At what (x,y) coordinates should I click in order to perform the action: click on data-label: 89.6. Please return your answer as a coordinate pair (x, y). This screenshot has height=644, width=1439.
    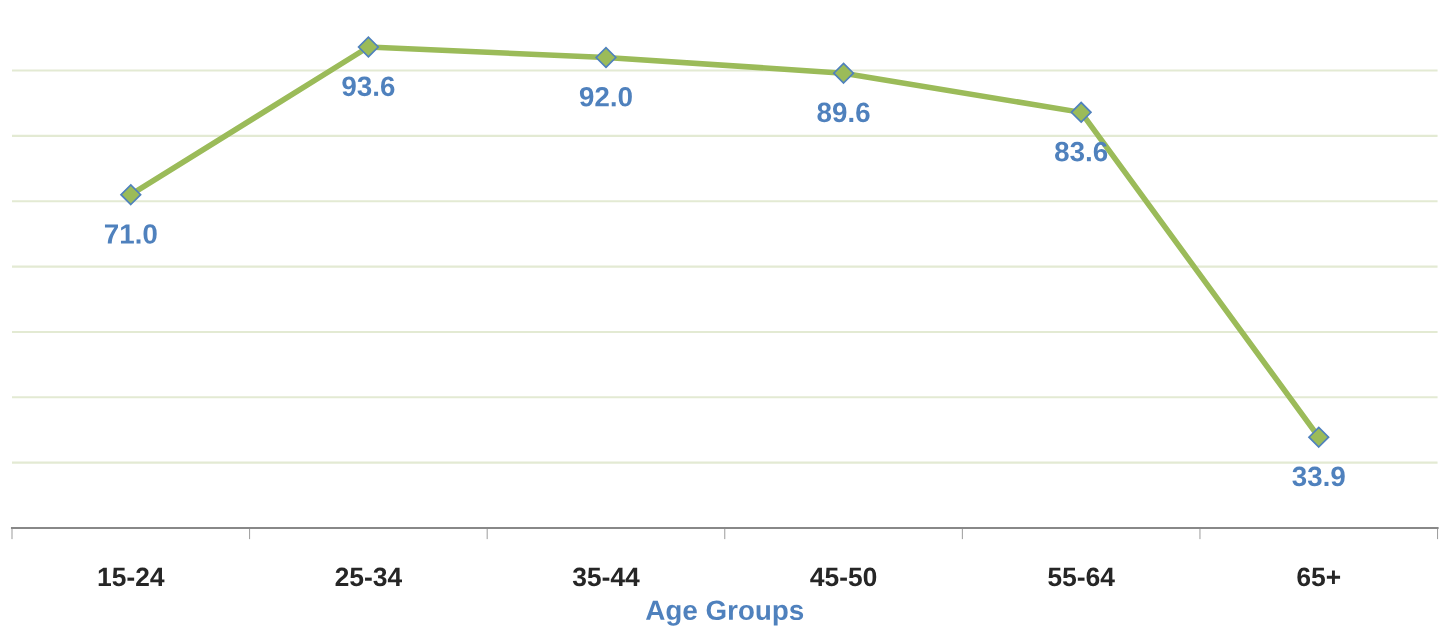
    Looking at the image, I should click on (843, 112).